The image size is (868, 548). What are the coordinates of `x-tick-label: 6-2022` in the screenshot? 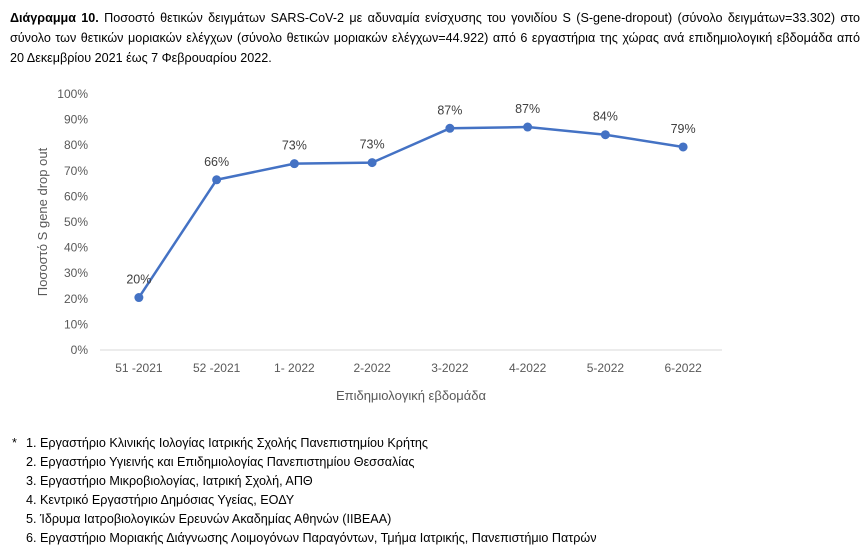 It's located at (683, 368).